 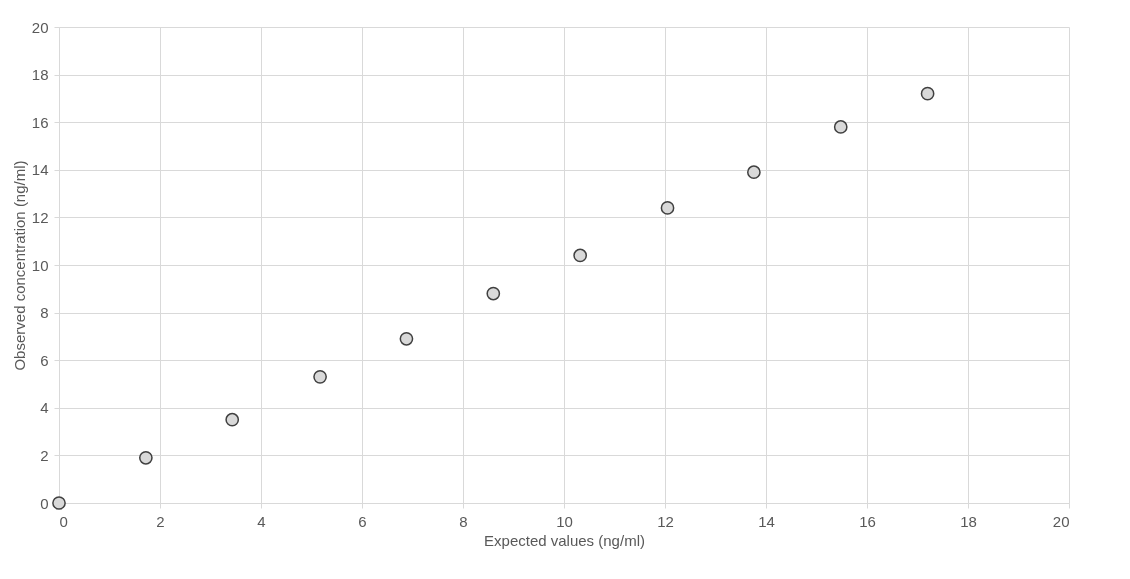 What do you see at coordinates (766, 521) in the screenshot?
I see `x-tick-label: 14` at bounding box center [766, 521].